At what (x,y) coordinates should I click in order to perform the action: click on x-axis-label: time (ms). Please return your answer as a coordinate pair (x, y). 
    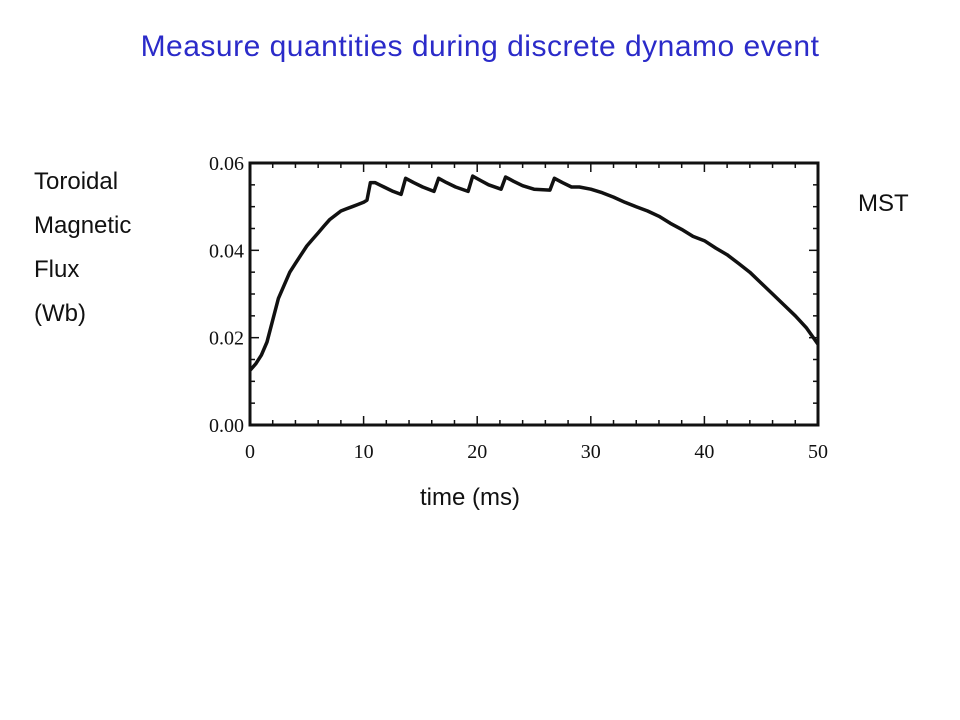
    Looking at the image, I should click on (470, 497).